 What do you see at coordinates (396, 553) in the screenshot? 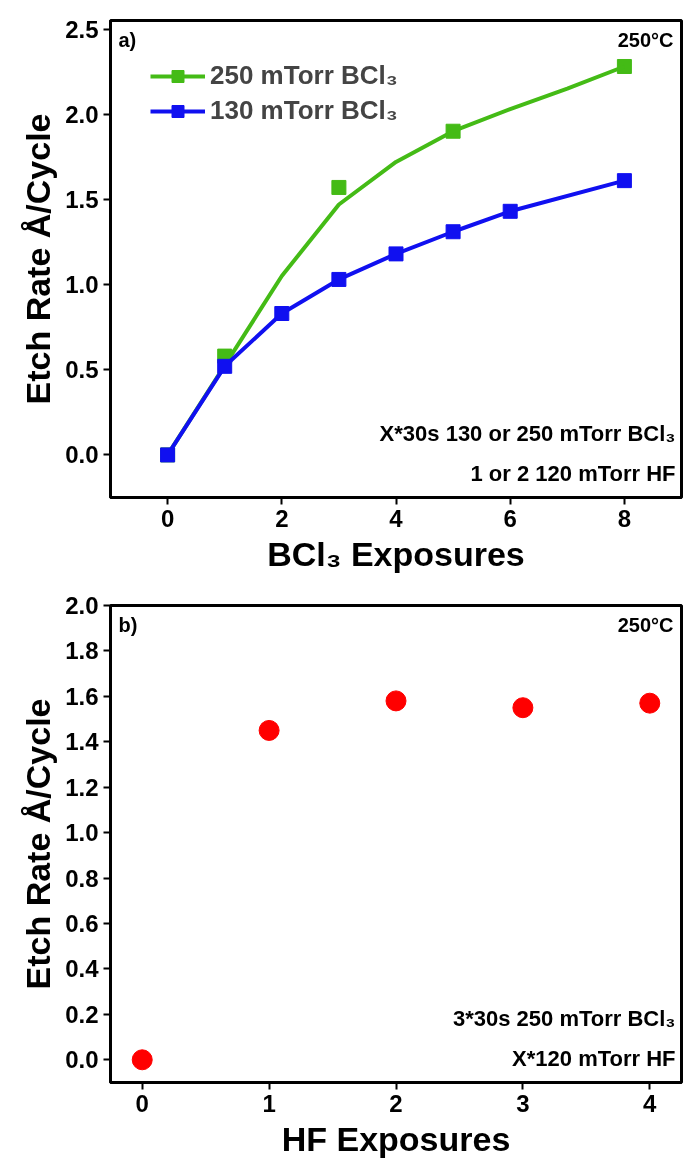
I see `x-axis-title: BCl₃ Exposures` at bounding box center [396, 553].